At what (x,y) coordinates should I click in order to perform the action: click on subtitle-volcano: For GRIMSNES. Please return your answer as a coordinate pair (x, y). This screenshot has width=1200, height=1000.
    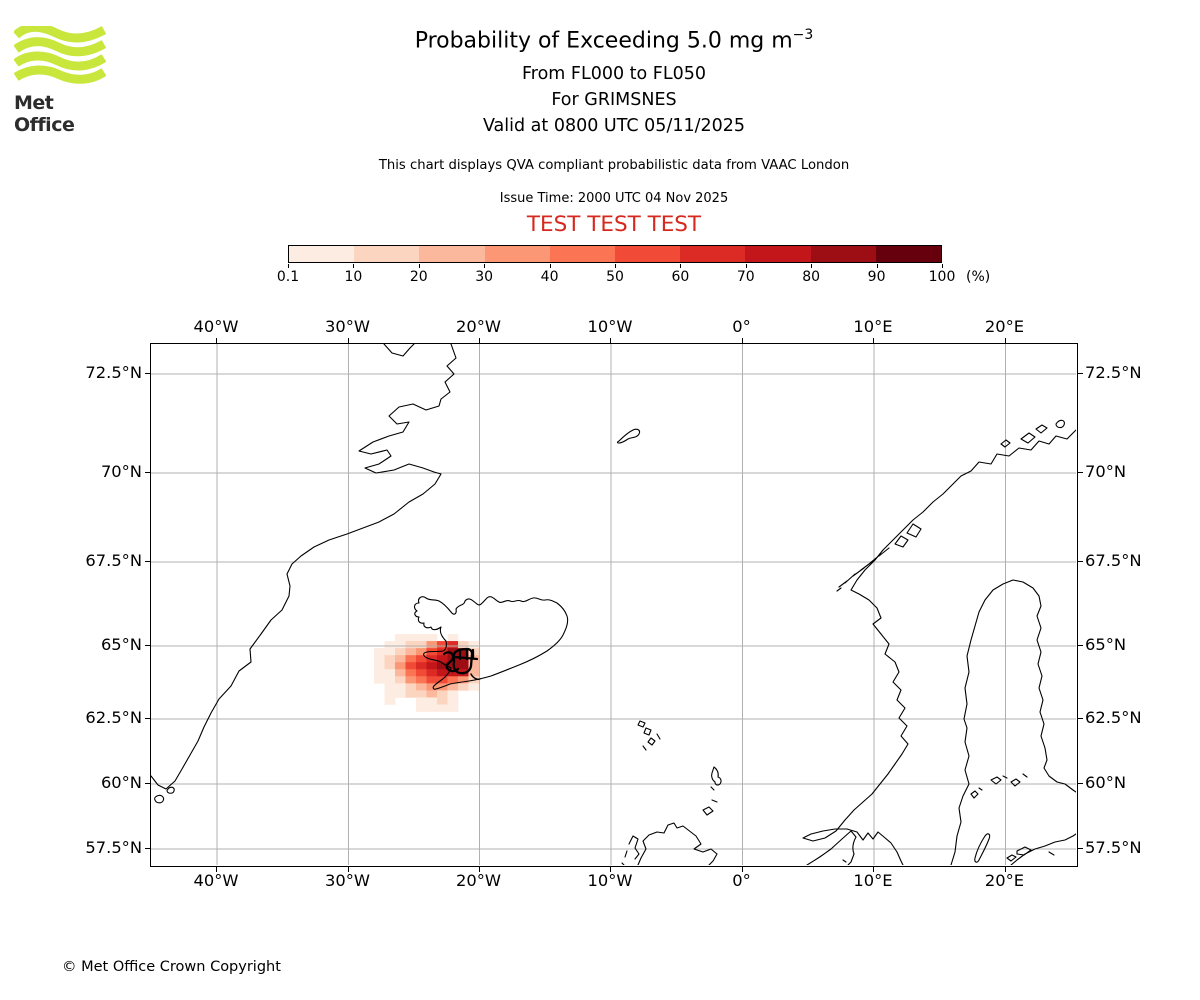
    Looking at the image, I should click on (614, 100).